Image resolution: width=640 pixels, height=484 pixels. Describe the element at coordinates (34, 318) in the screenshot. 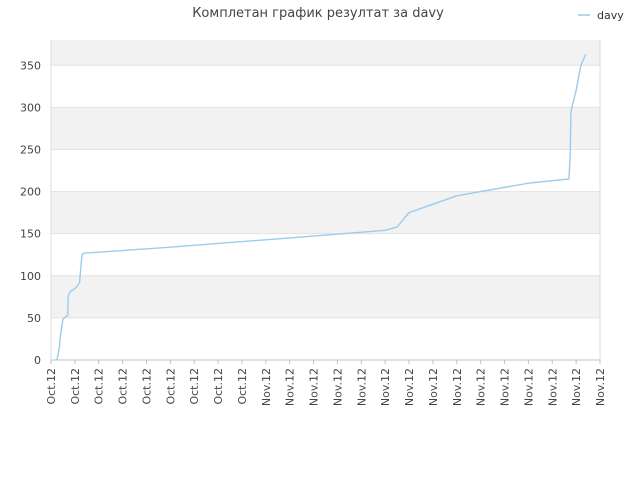

I see `y-tick-label: 50` at that location.